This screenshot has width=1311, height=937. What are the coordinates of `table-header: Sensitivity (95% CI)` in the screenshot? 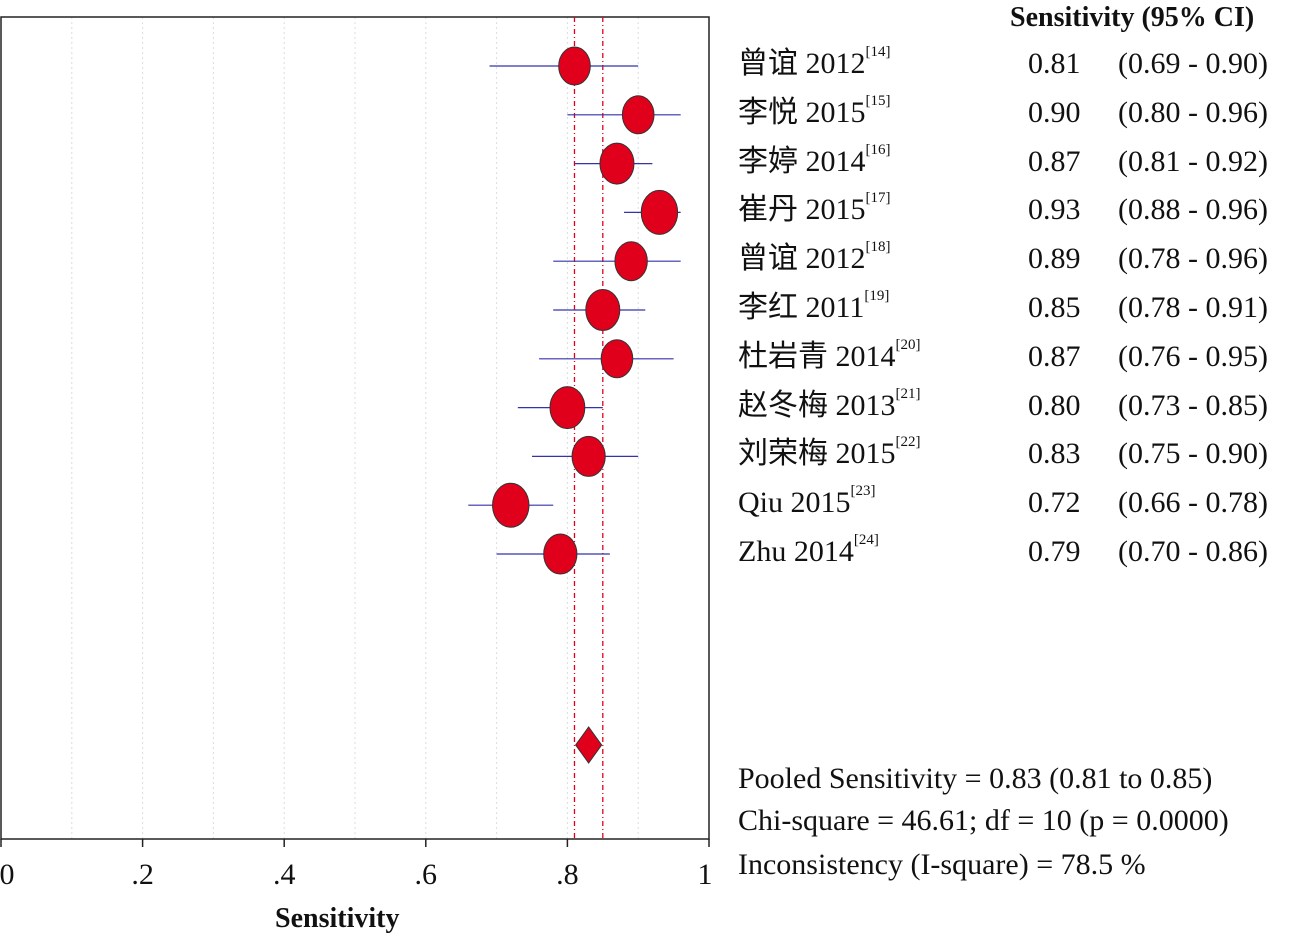 It's located at (1132, 17).